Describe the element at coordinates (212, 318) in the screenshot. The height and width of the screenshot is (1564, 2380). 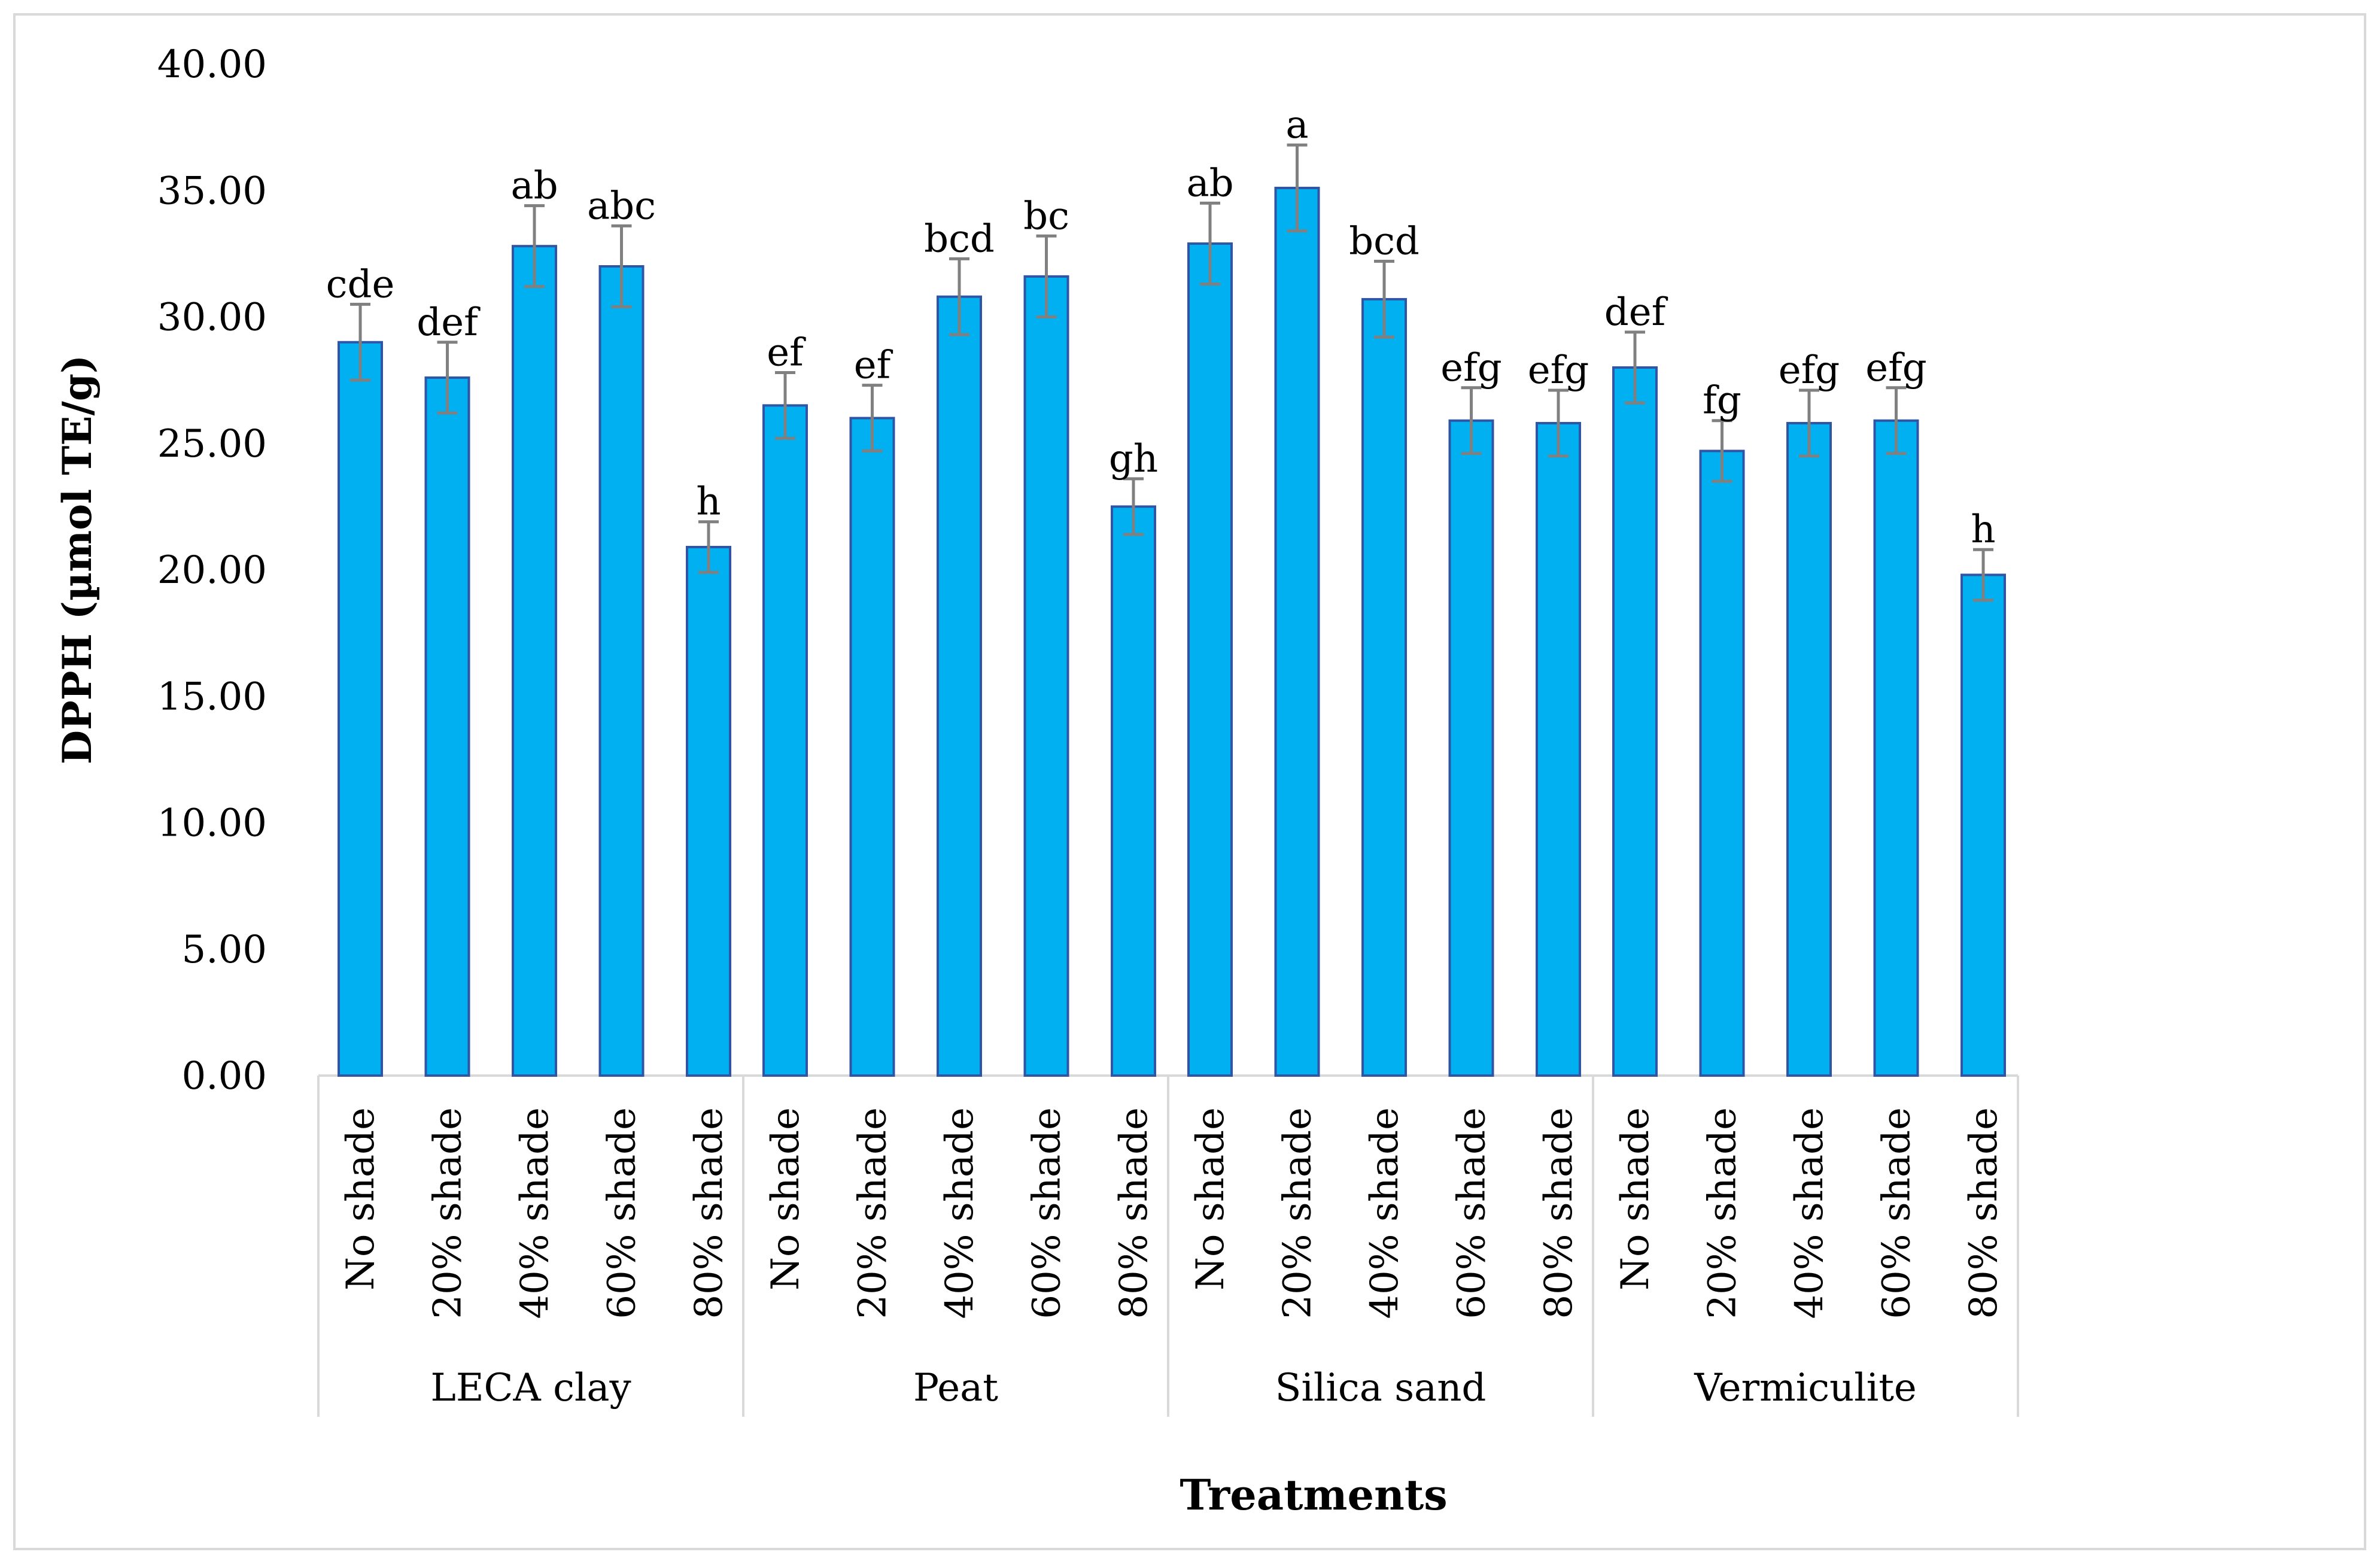
I see `y-tick-label: 30.00` at that location.